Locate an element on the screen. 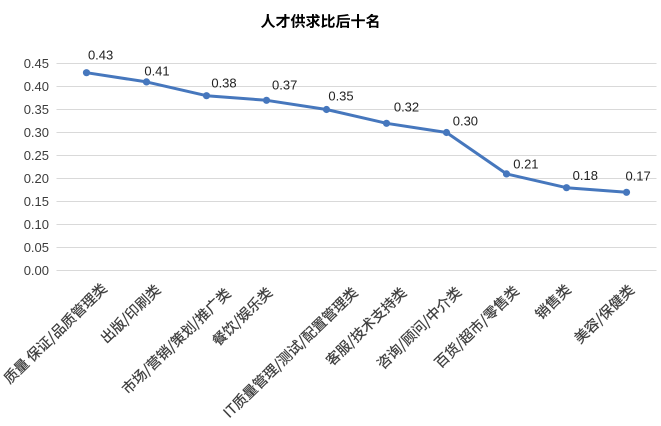 The height and width of the screenshot is (426, 661). svg-text: 0.41 is located at coordinates (156, 70).